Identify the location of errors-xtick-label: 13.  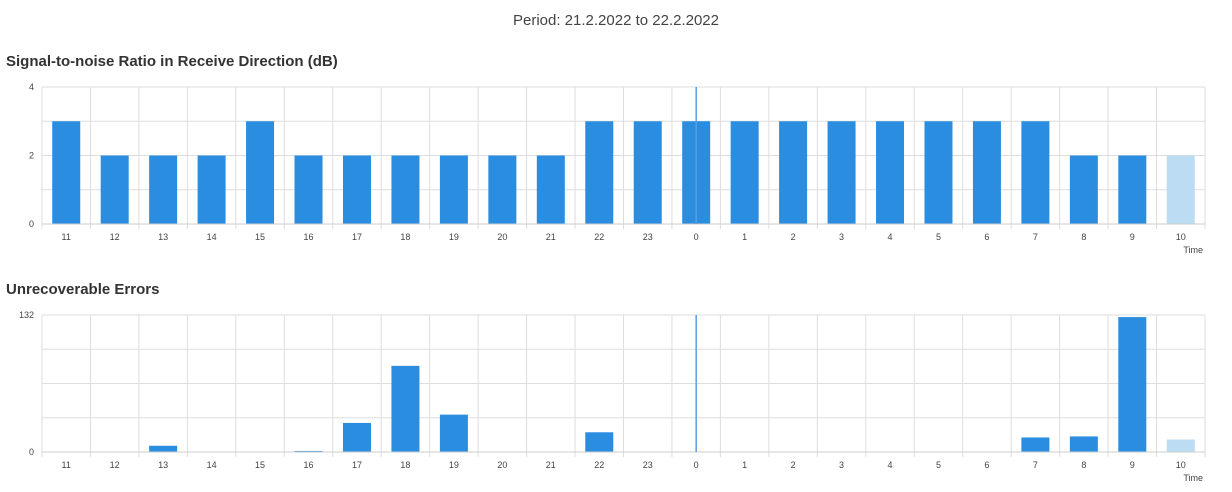
(163, 465).